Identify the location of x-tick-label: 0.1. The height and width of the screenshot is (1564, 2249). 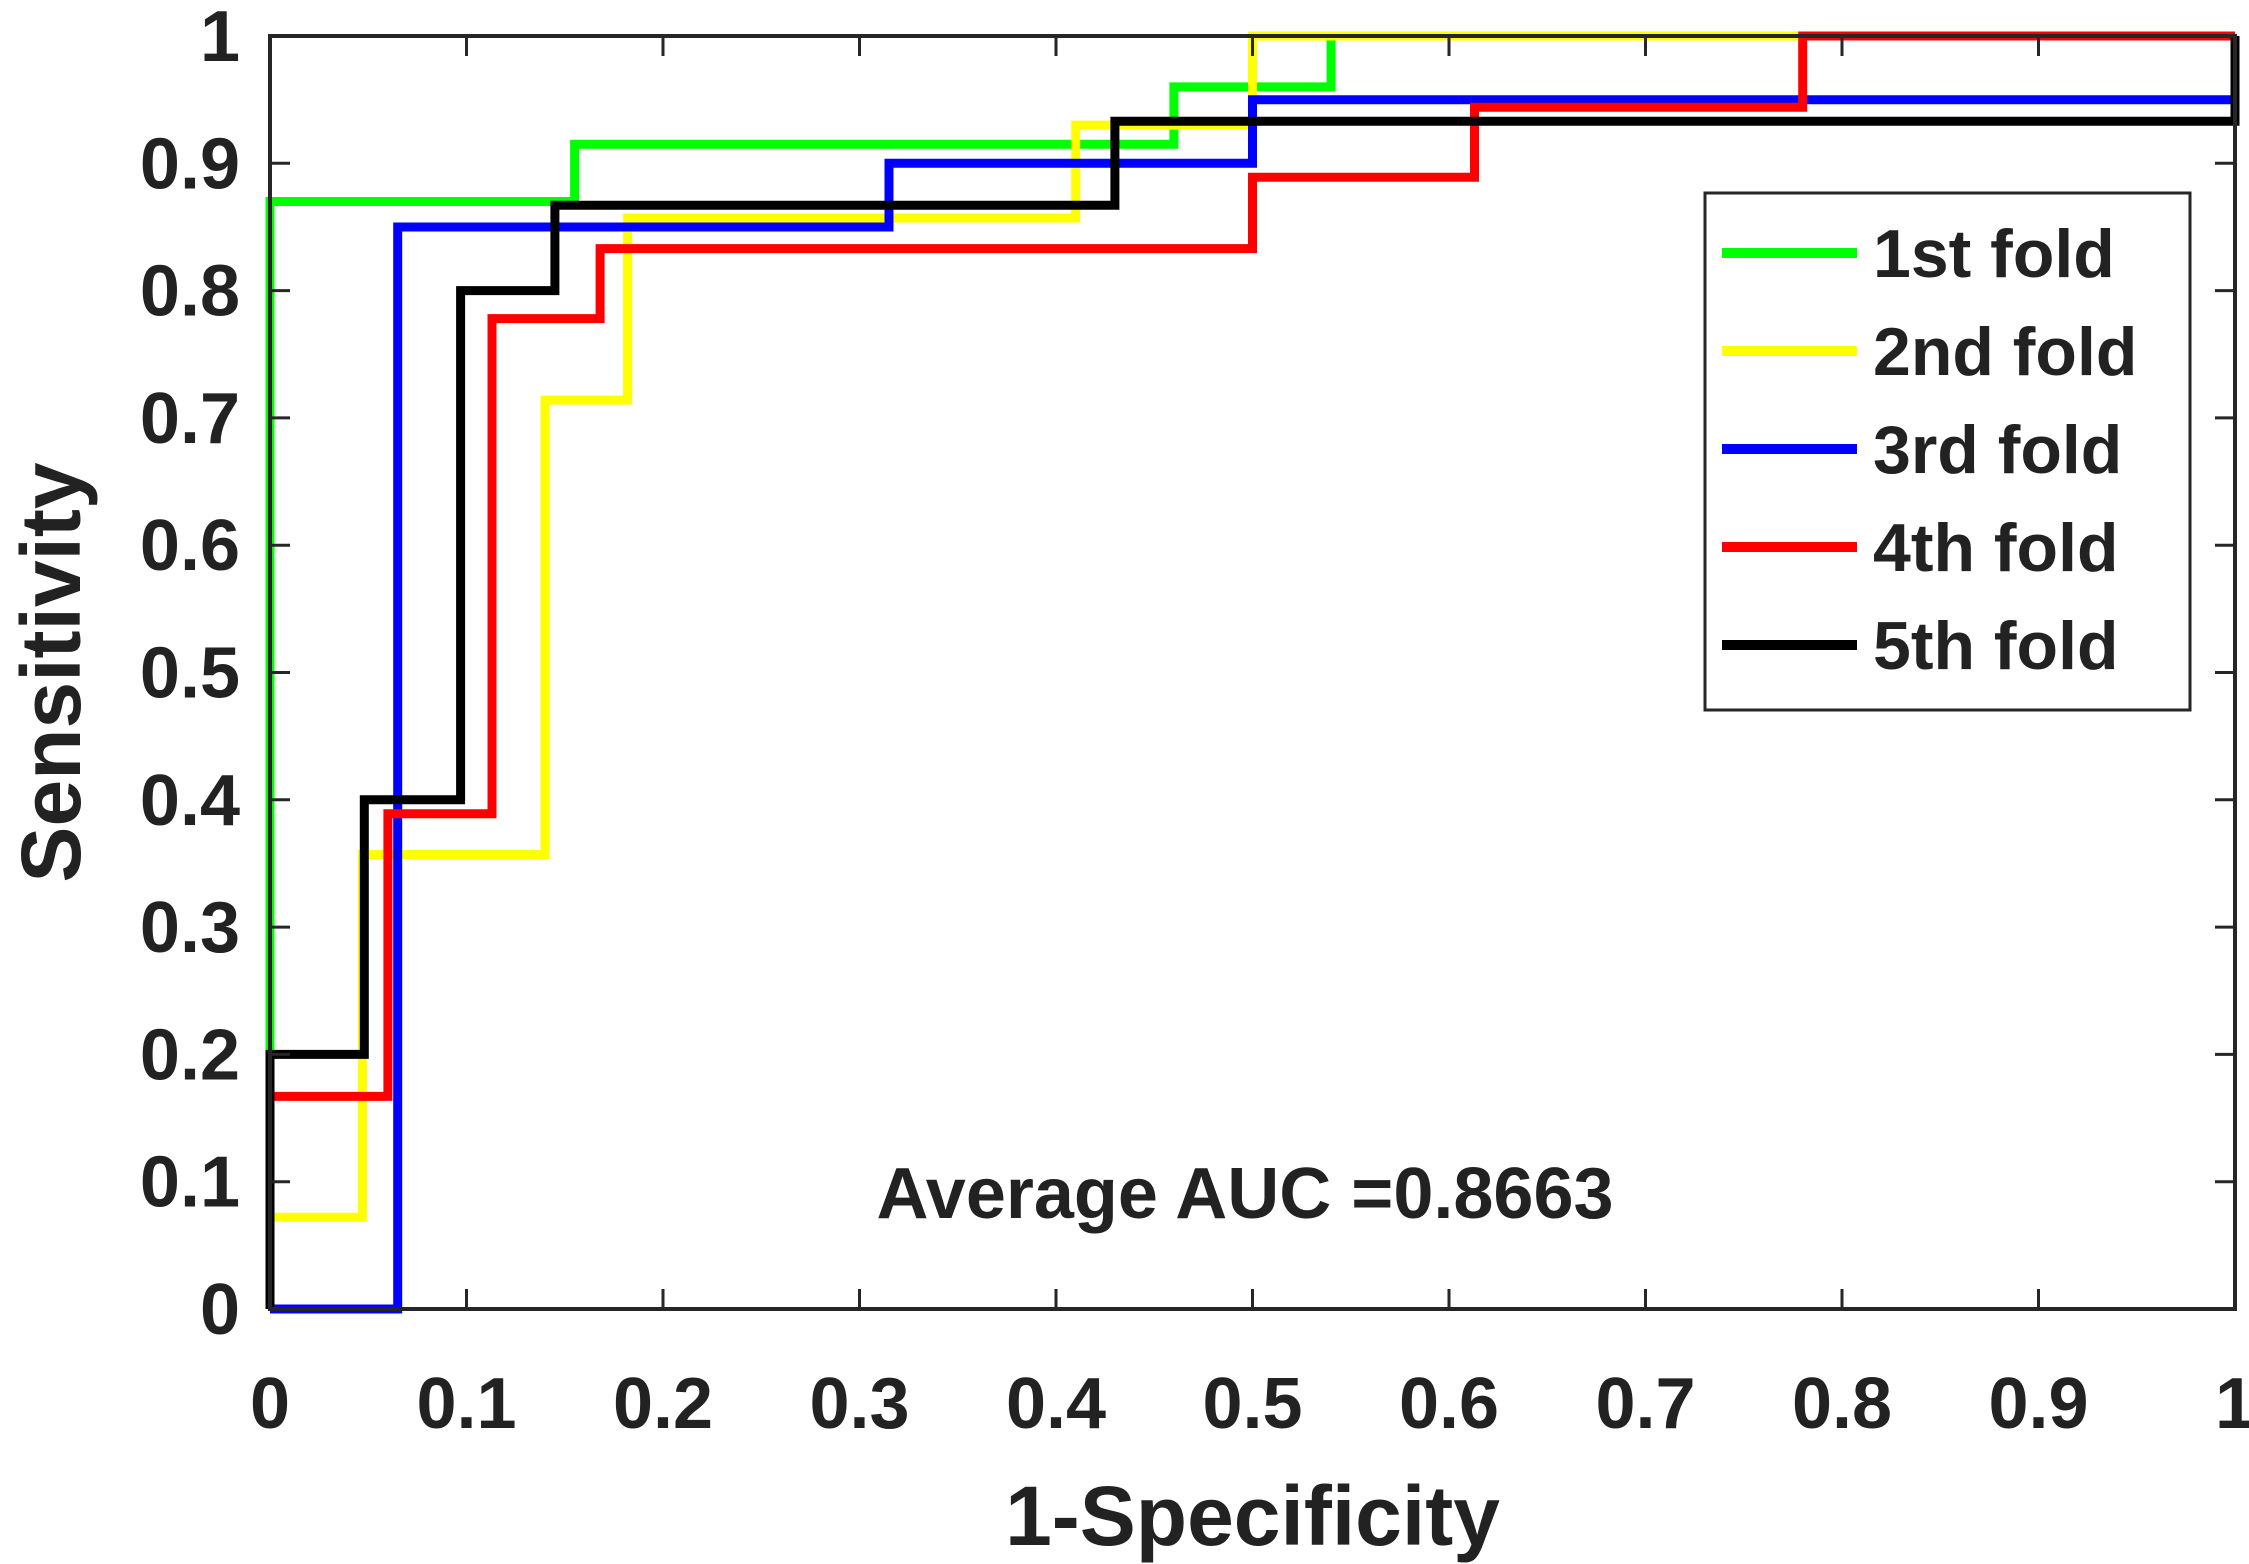
(466, 1404).